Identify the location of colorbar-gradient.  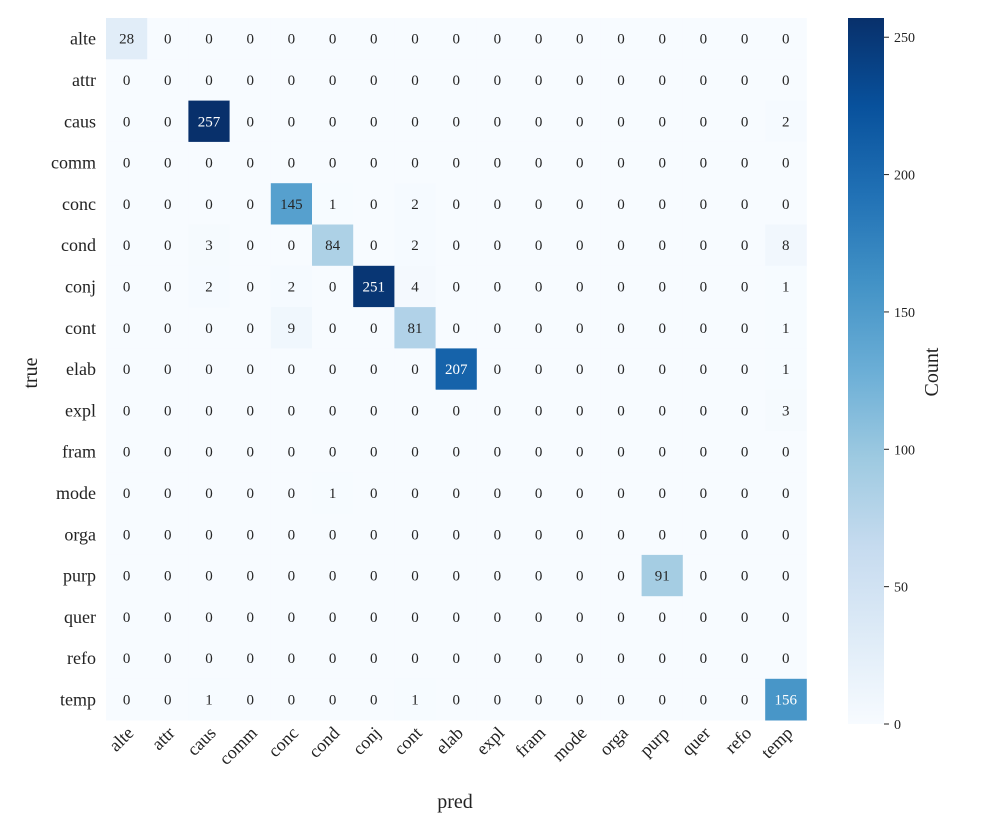
(866, 371).